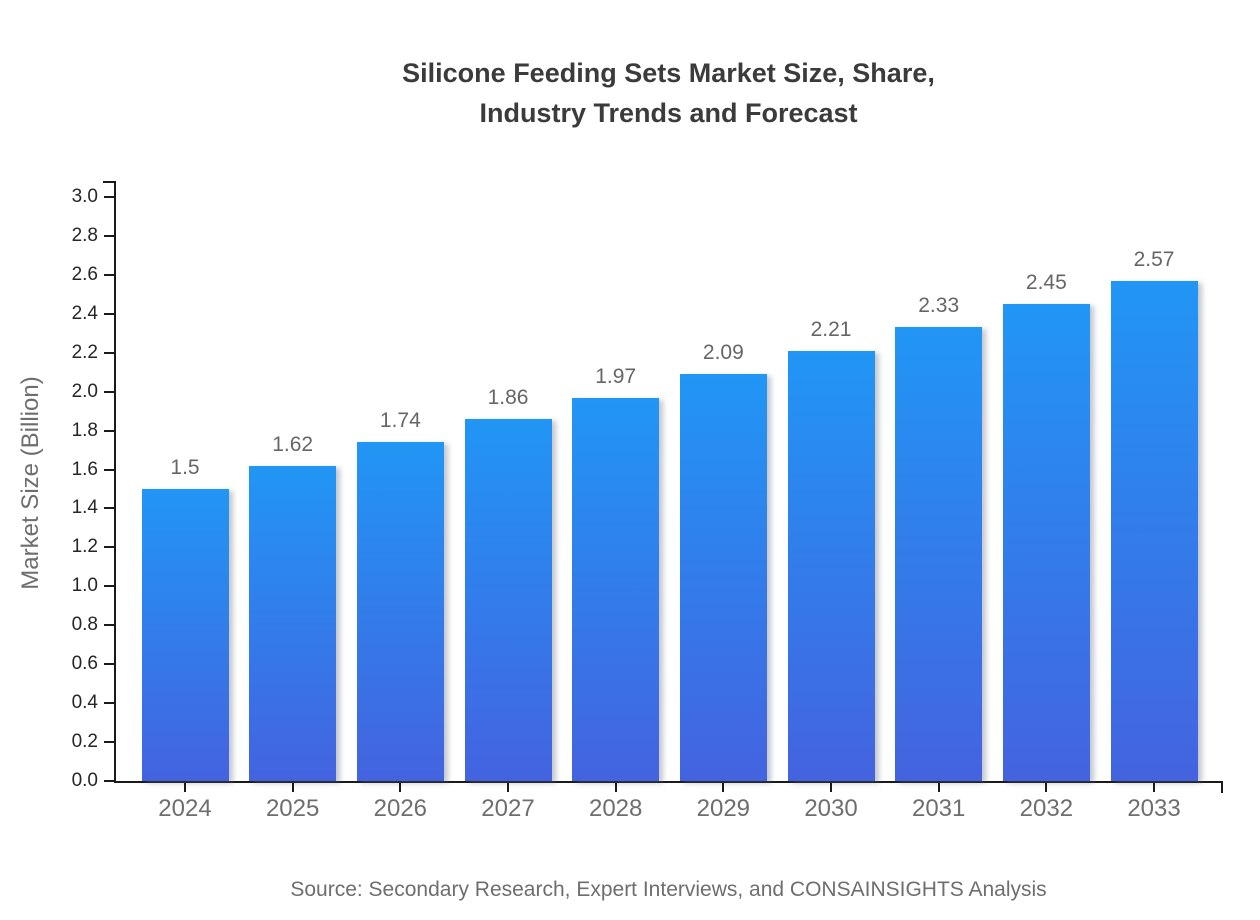 The image size is (1260, 920). Describe the element at coordinates (938, 808) in the screenshot. I see `x-tick-label: 2031` at that location.